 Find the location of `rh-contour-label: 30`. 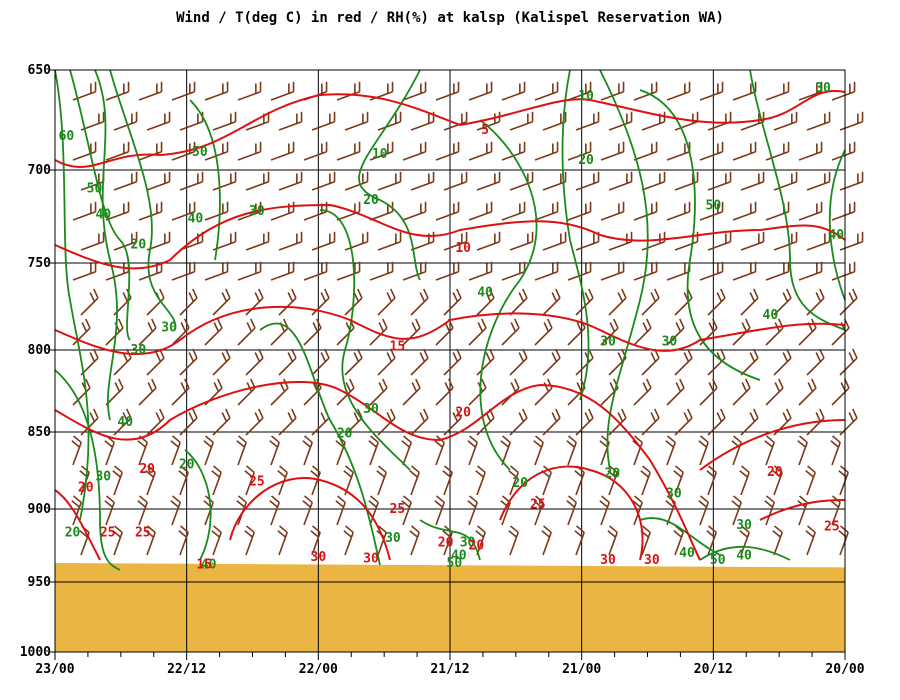

rh-contour-label: 30 is located at coordinates (670, 341).